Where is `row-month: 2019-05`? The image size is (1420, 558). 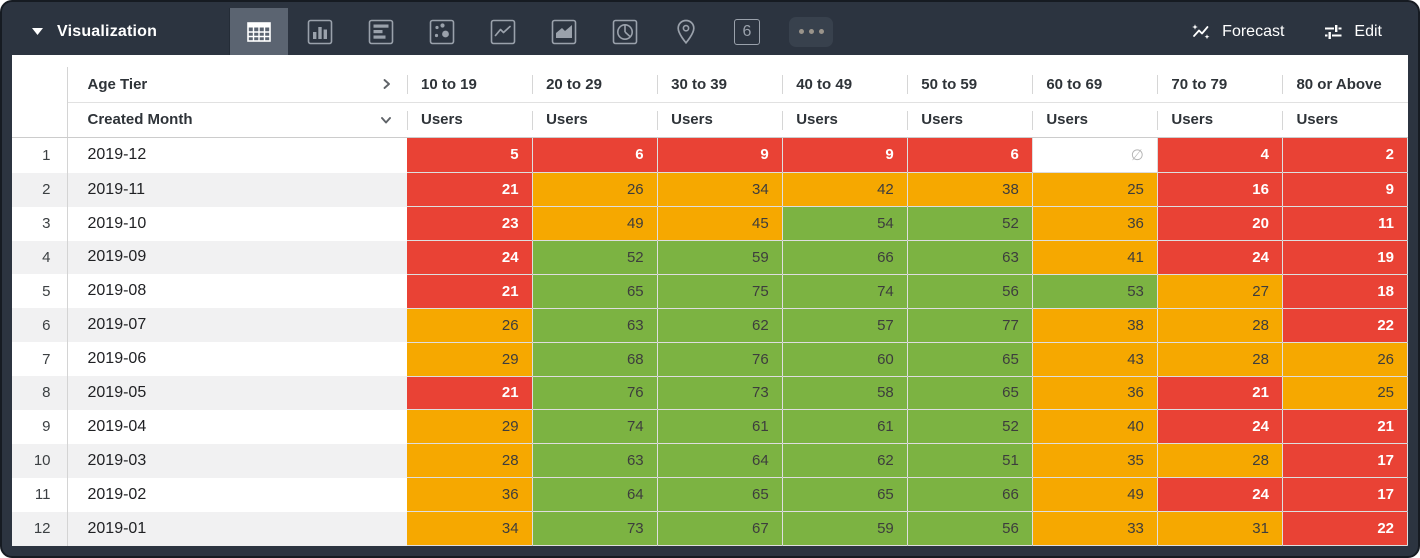 row-month: 2019-05 is located at coordinates (117, 392).